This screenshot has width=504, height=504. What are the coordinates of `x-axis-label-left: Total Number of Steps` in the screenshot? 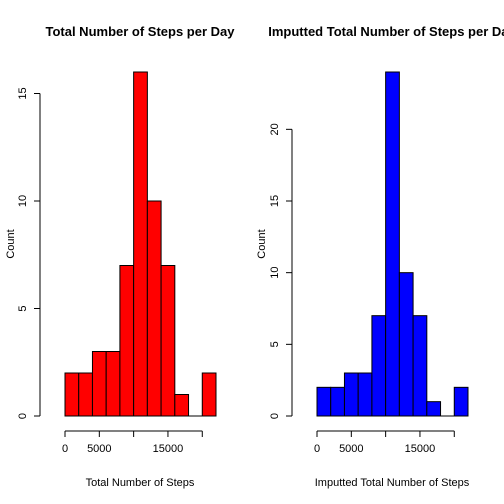 It's located at (140, 483).